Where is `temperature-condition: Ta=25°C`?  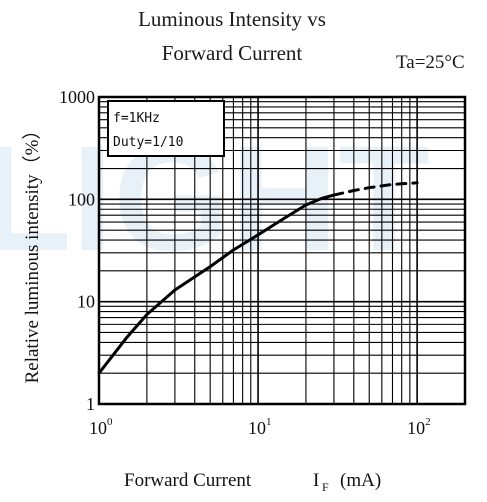 temperature-condition: Ta=25°C is located at coordinates (430, 62).